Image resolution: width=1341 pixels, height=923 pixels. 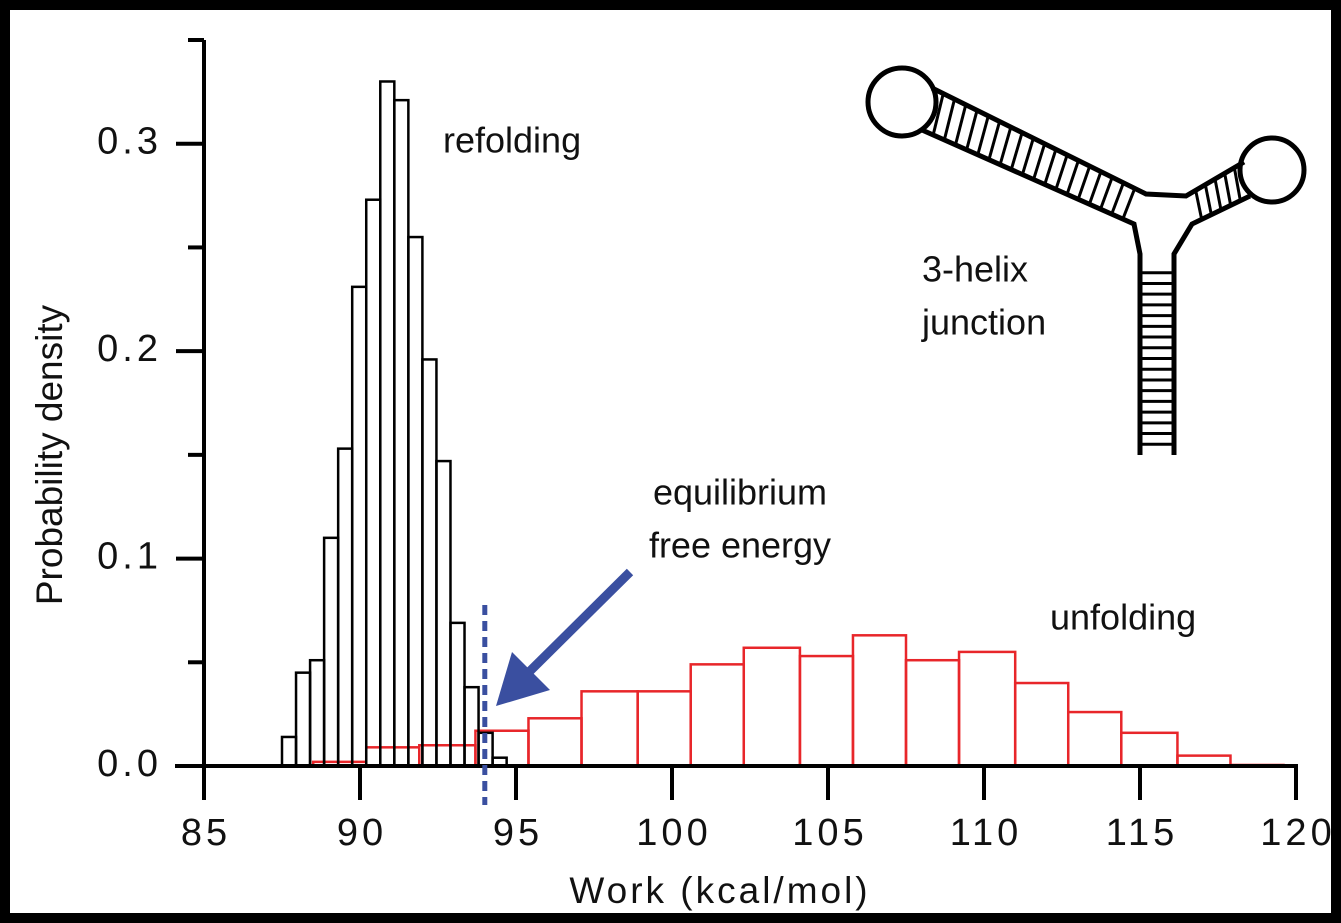 I want to click on arrow, so click(x=577, y=624).